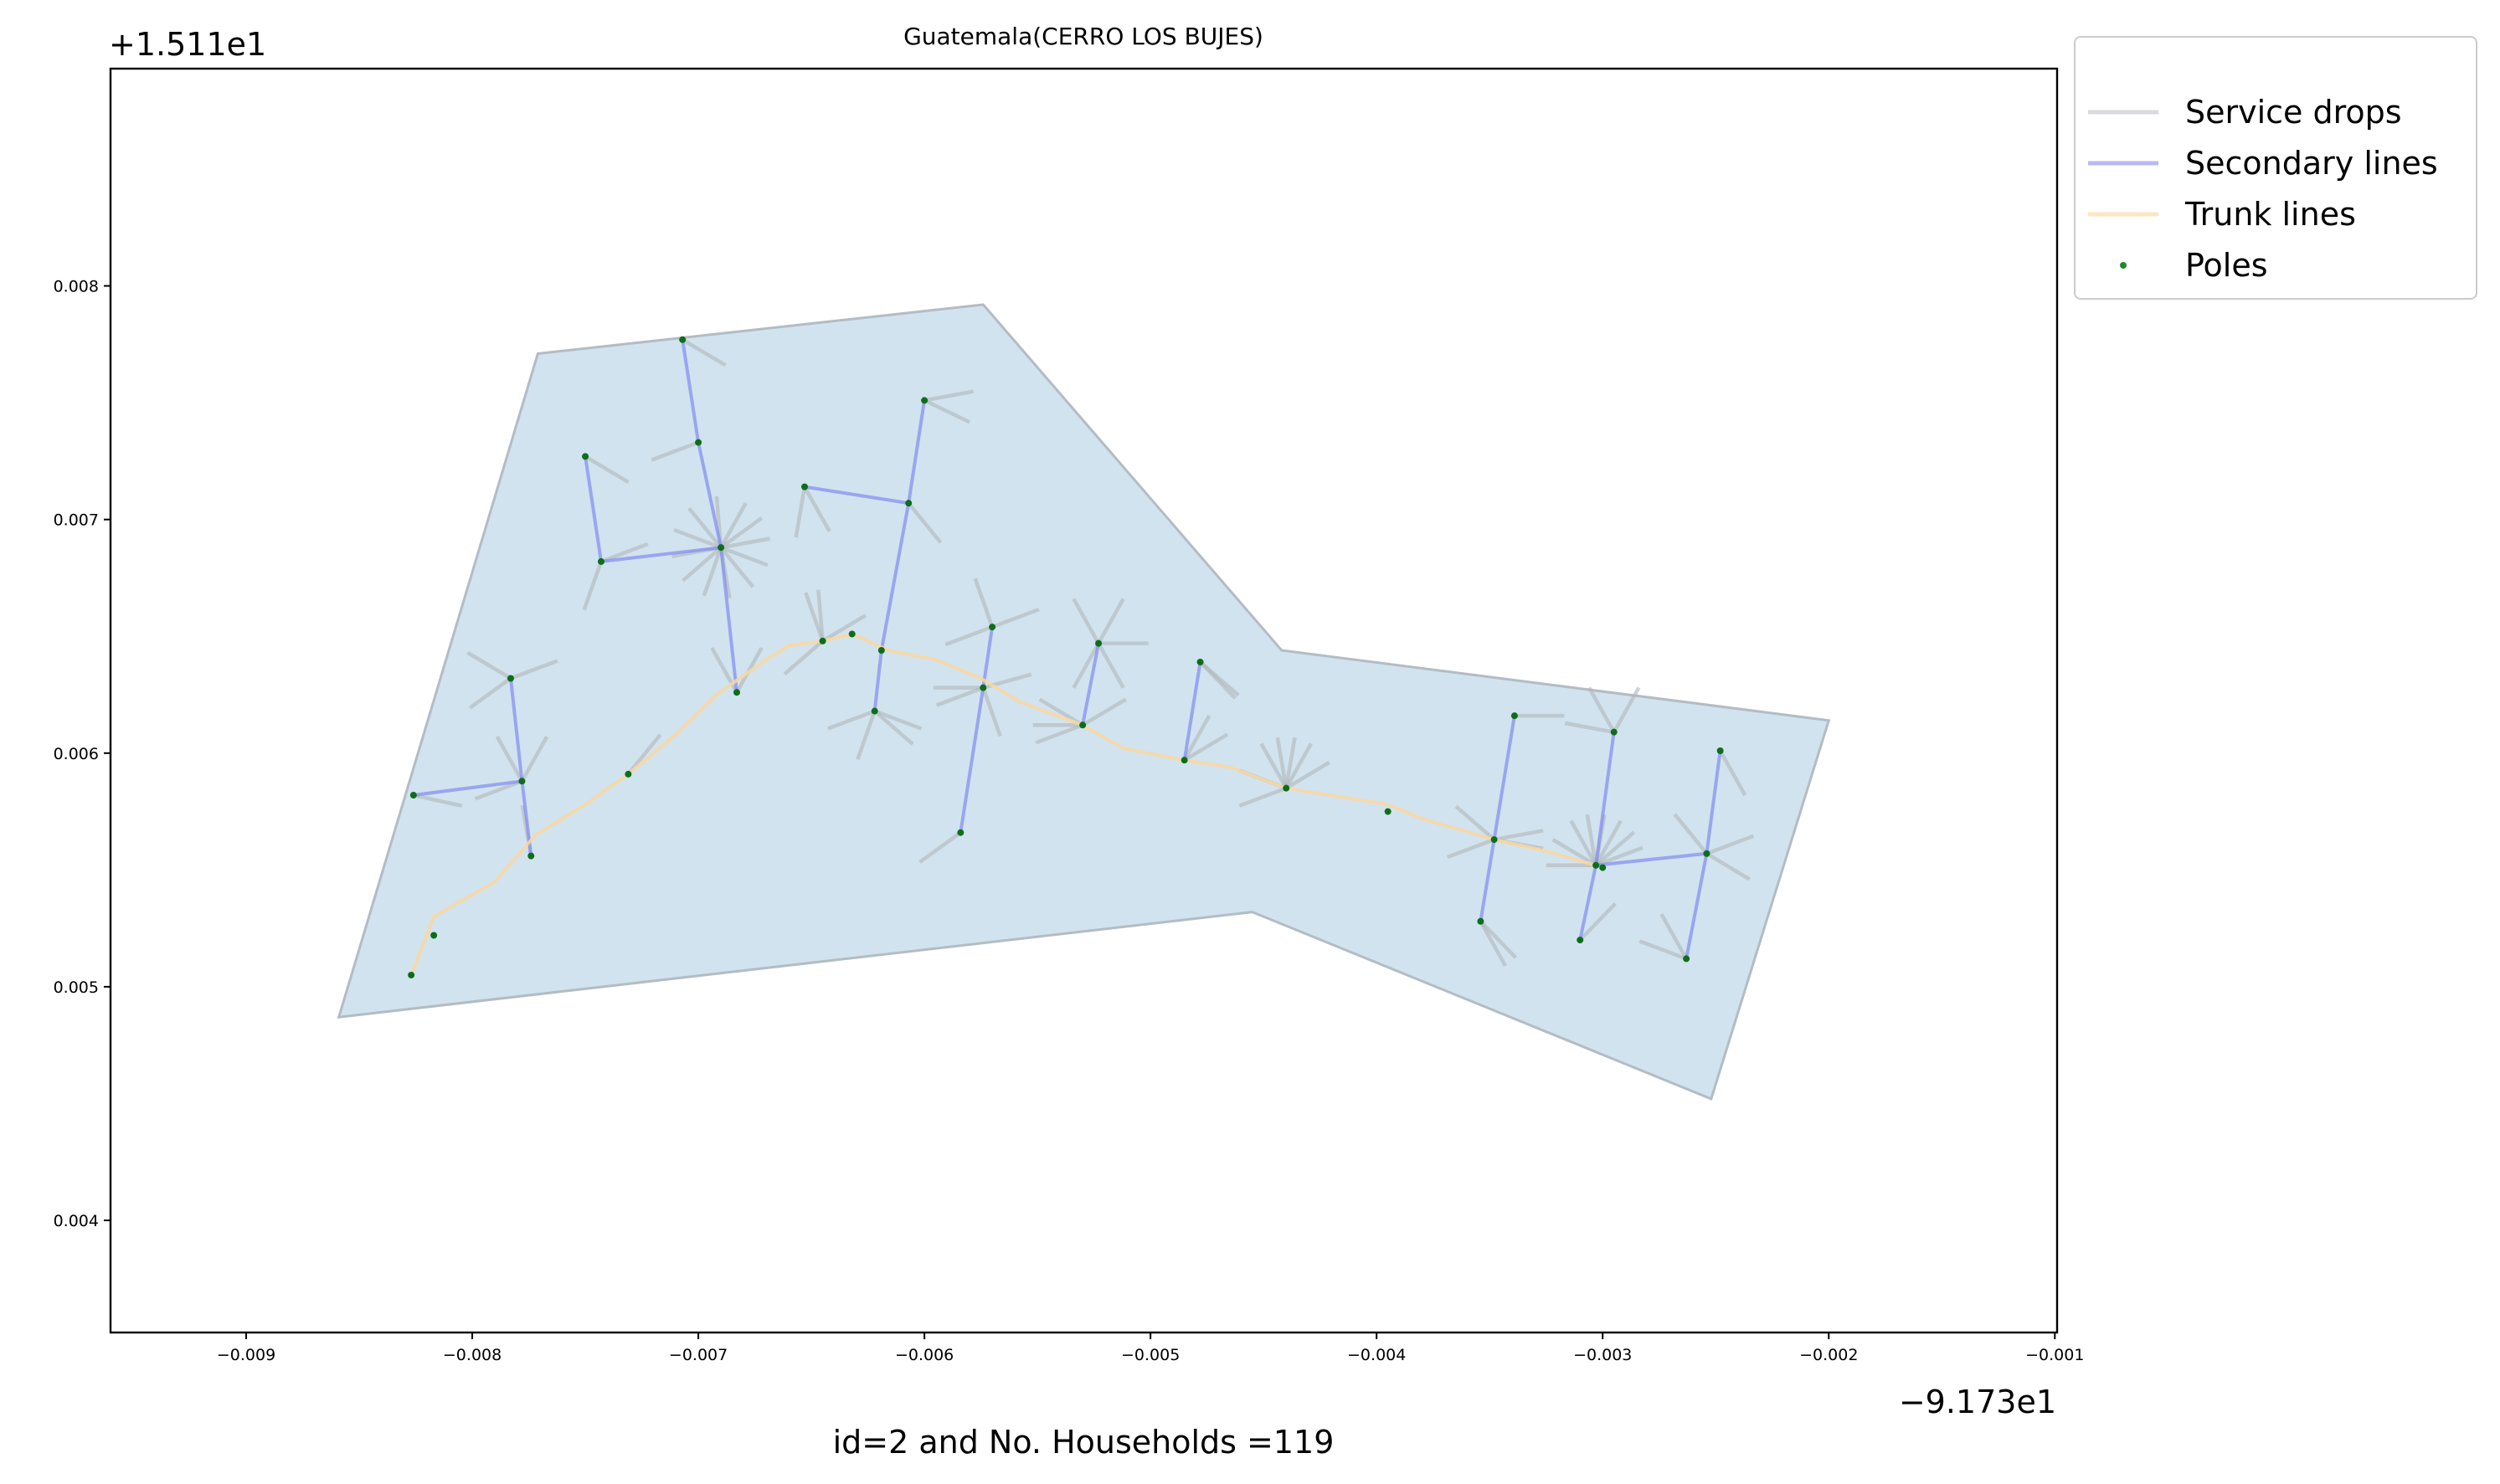 Image resolution: width=2500 pixels, height=1484 pixels. Describe the element at coordinates (1084, 1443) in the screenshot. I see `x-axis-label: id=2 and No. Households =119` at that location.